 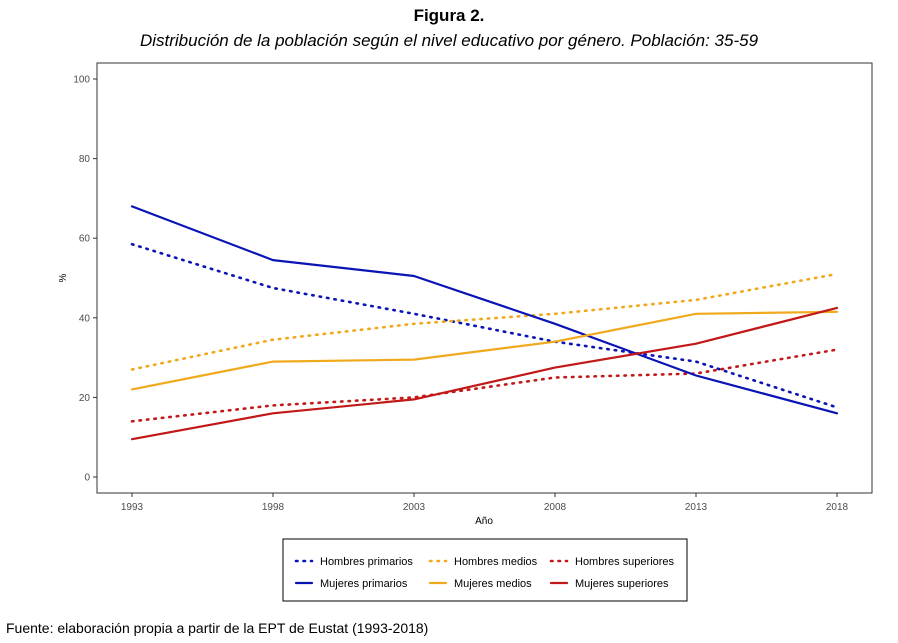 What do you see at coordinates (85, 398) in the screenshot?
I see `y-tick-label: 20` at bounding box center [85, 398].